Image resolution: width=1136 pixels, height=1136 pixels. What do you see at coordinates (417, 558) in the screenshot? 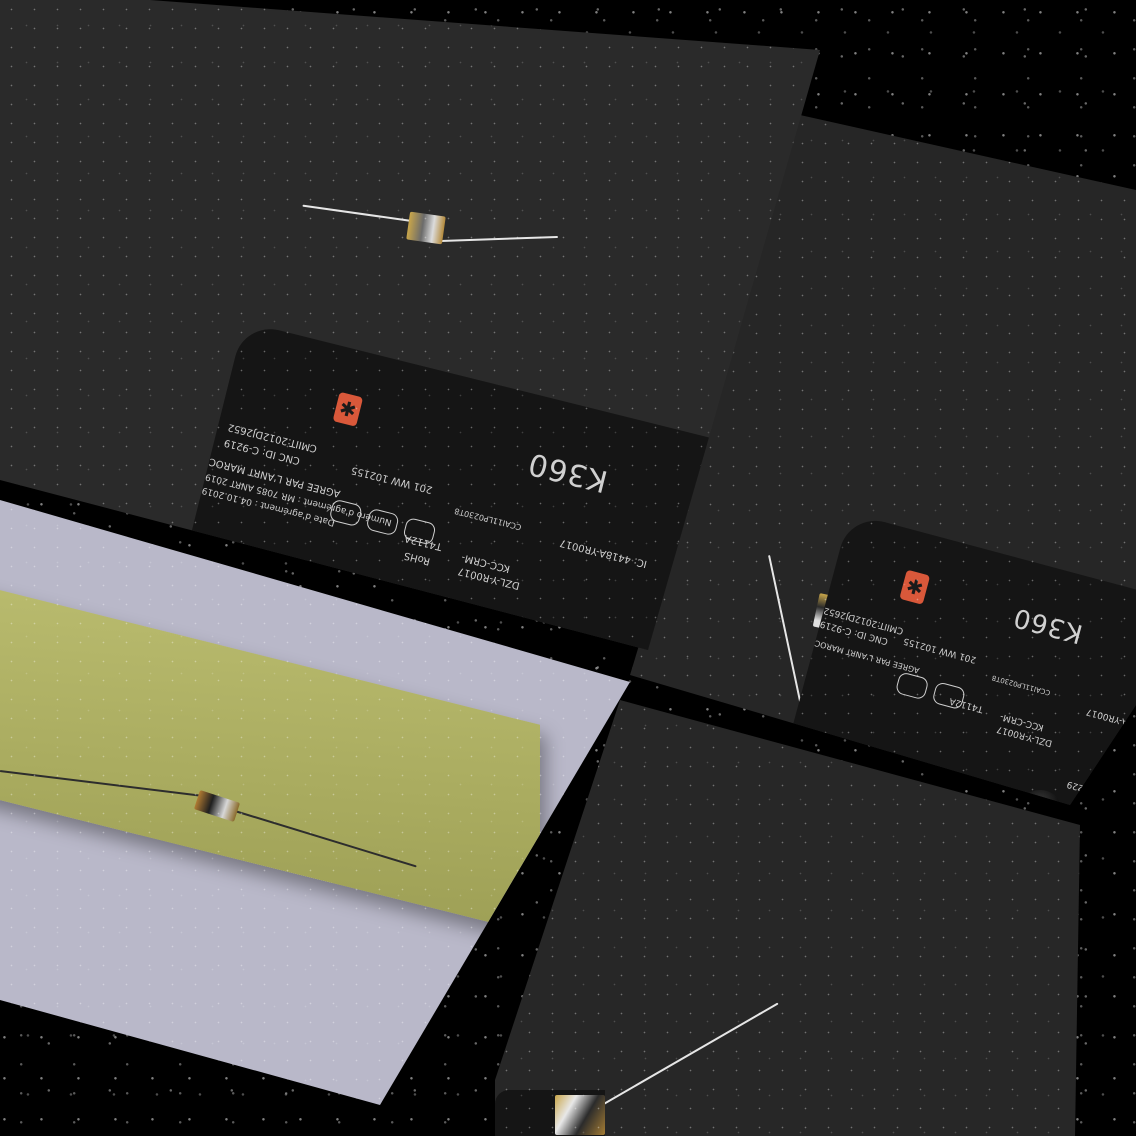
I see `reg-line: RoHS` at bounding box center [417, 558].